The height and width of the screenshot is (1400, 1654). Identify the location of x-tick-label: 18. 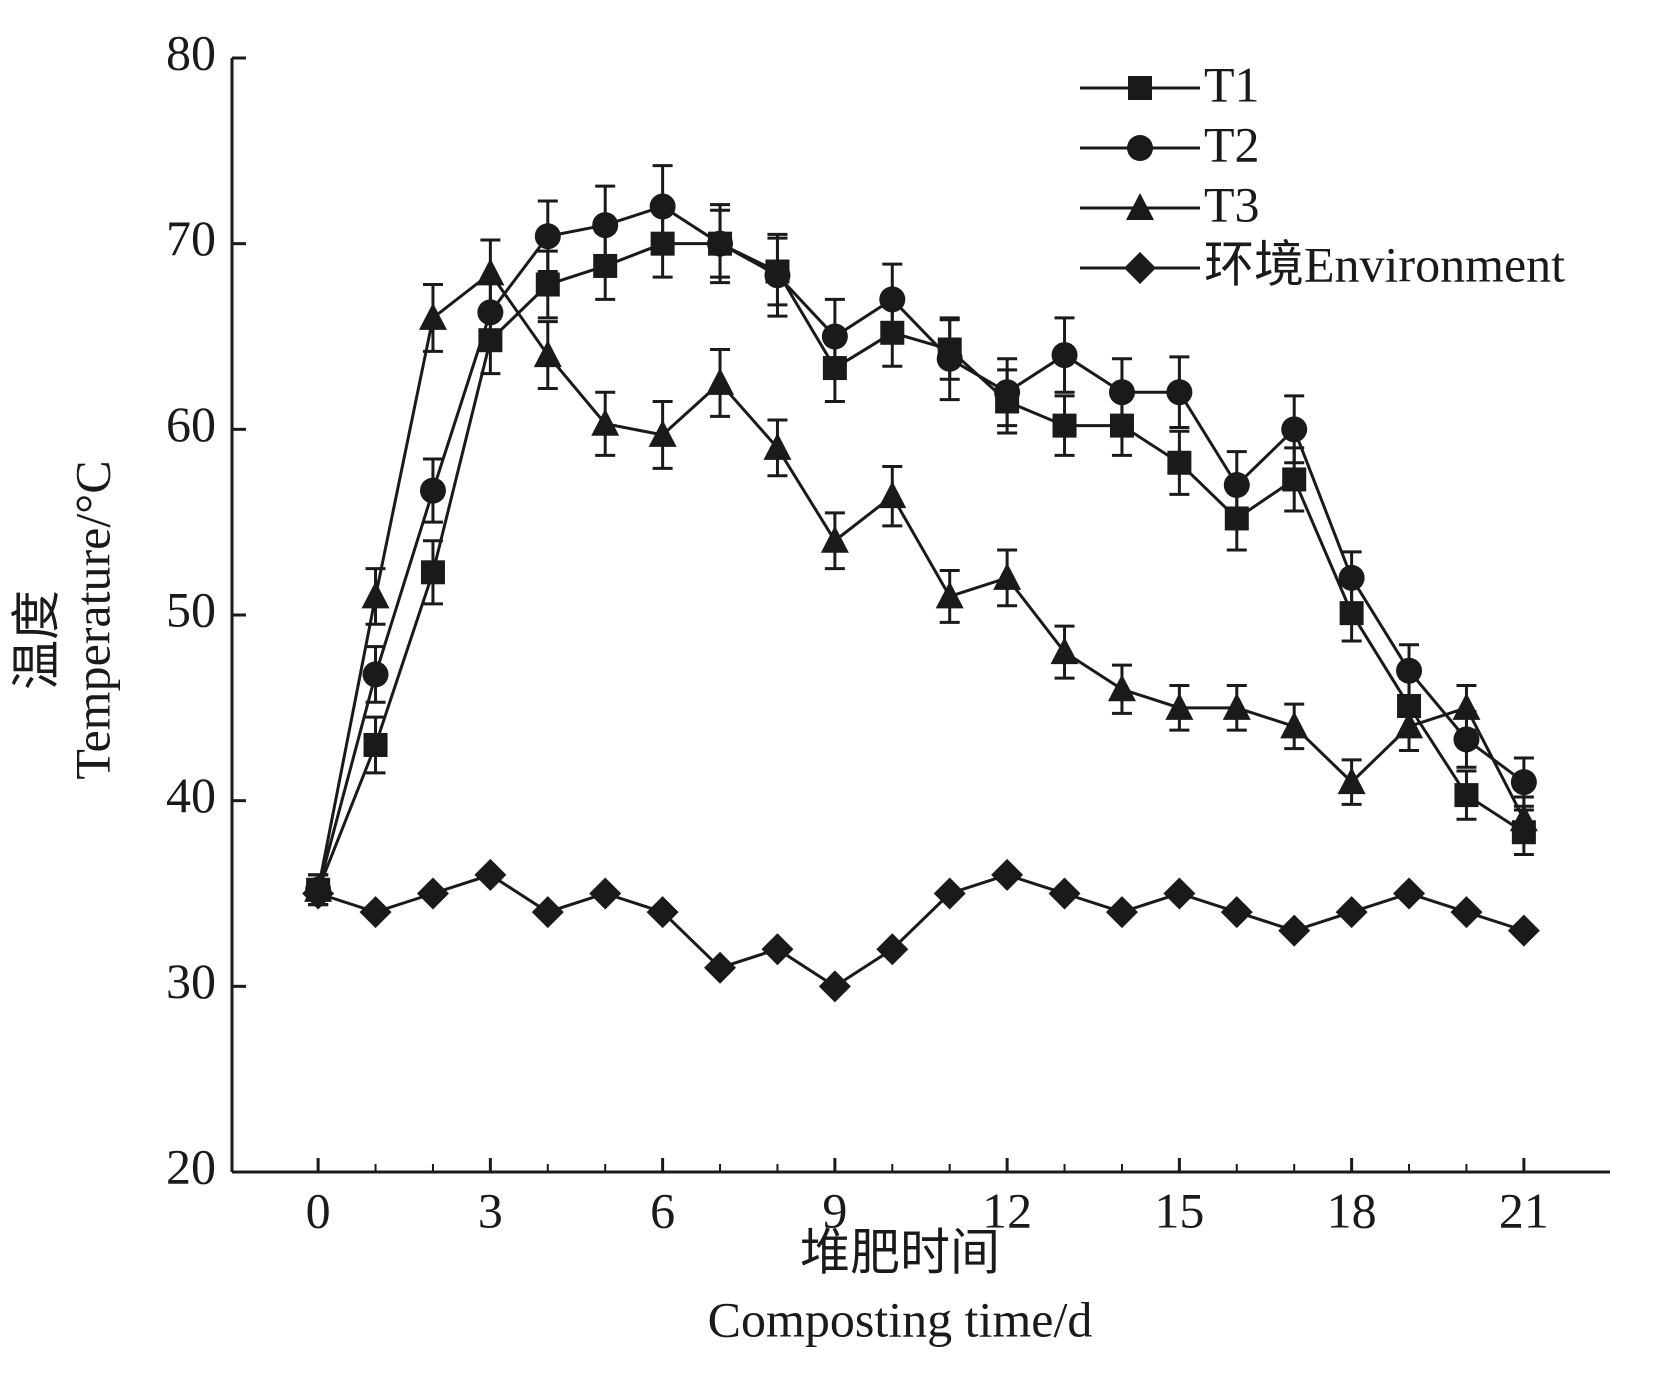
(1352, 1210).